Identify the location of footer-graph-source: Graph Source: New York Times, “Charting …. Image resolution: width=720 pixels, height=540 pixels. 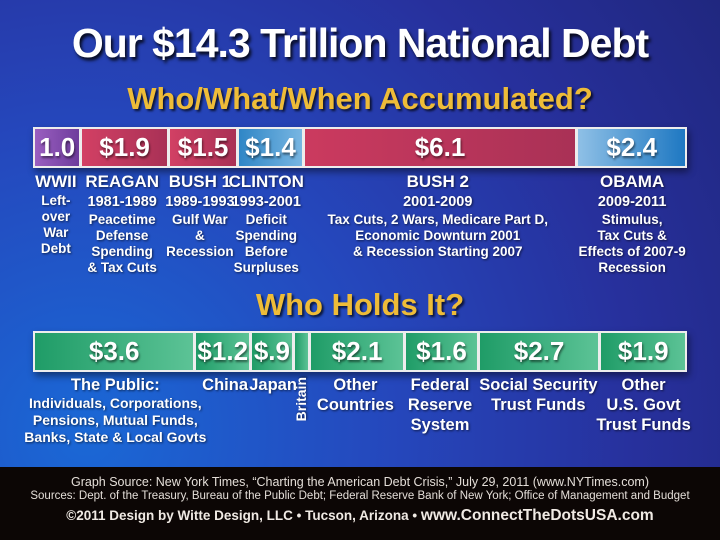
(360, 482).